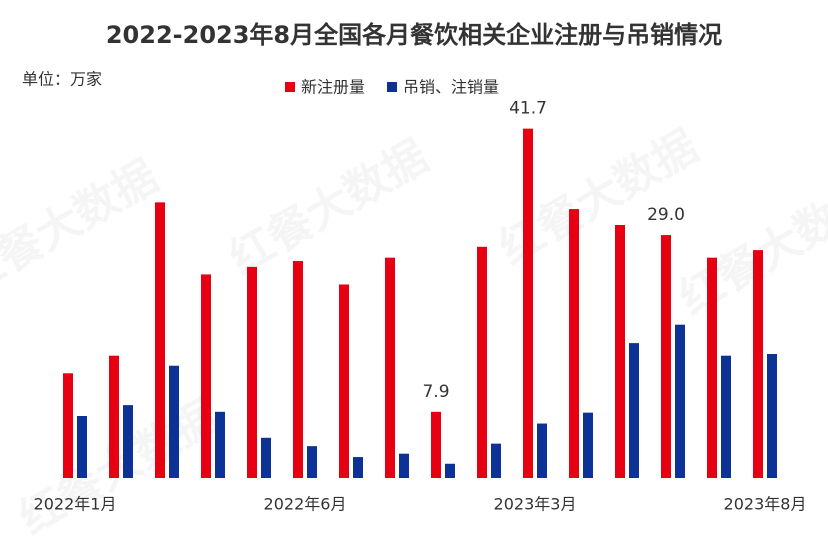  Describe the element at coordinates (528, 109) in the screenshot. I see `data-label: 41.7` at that location.